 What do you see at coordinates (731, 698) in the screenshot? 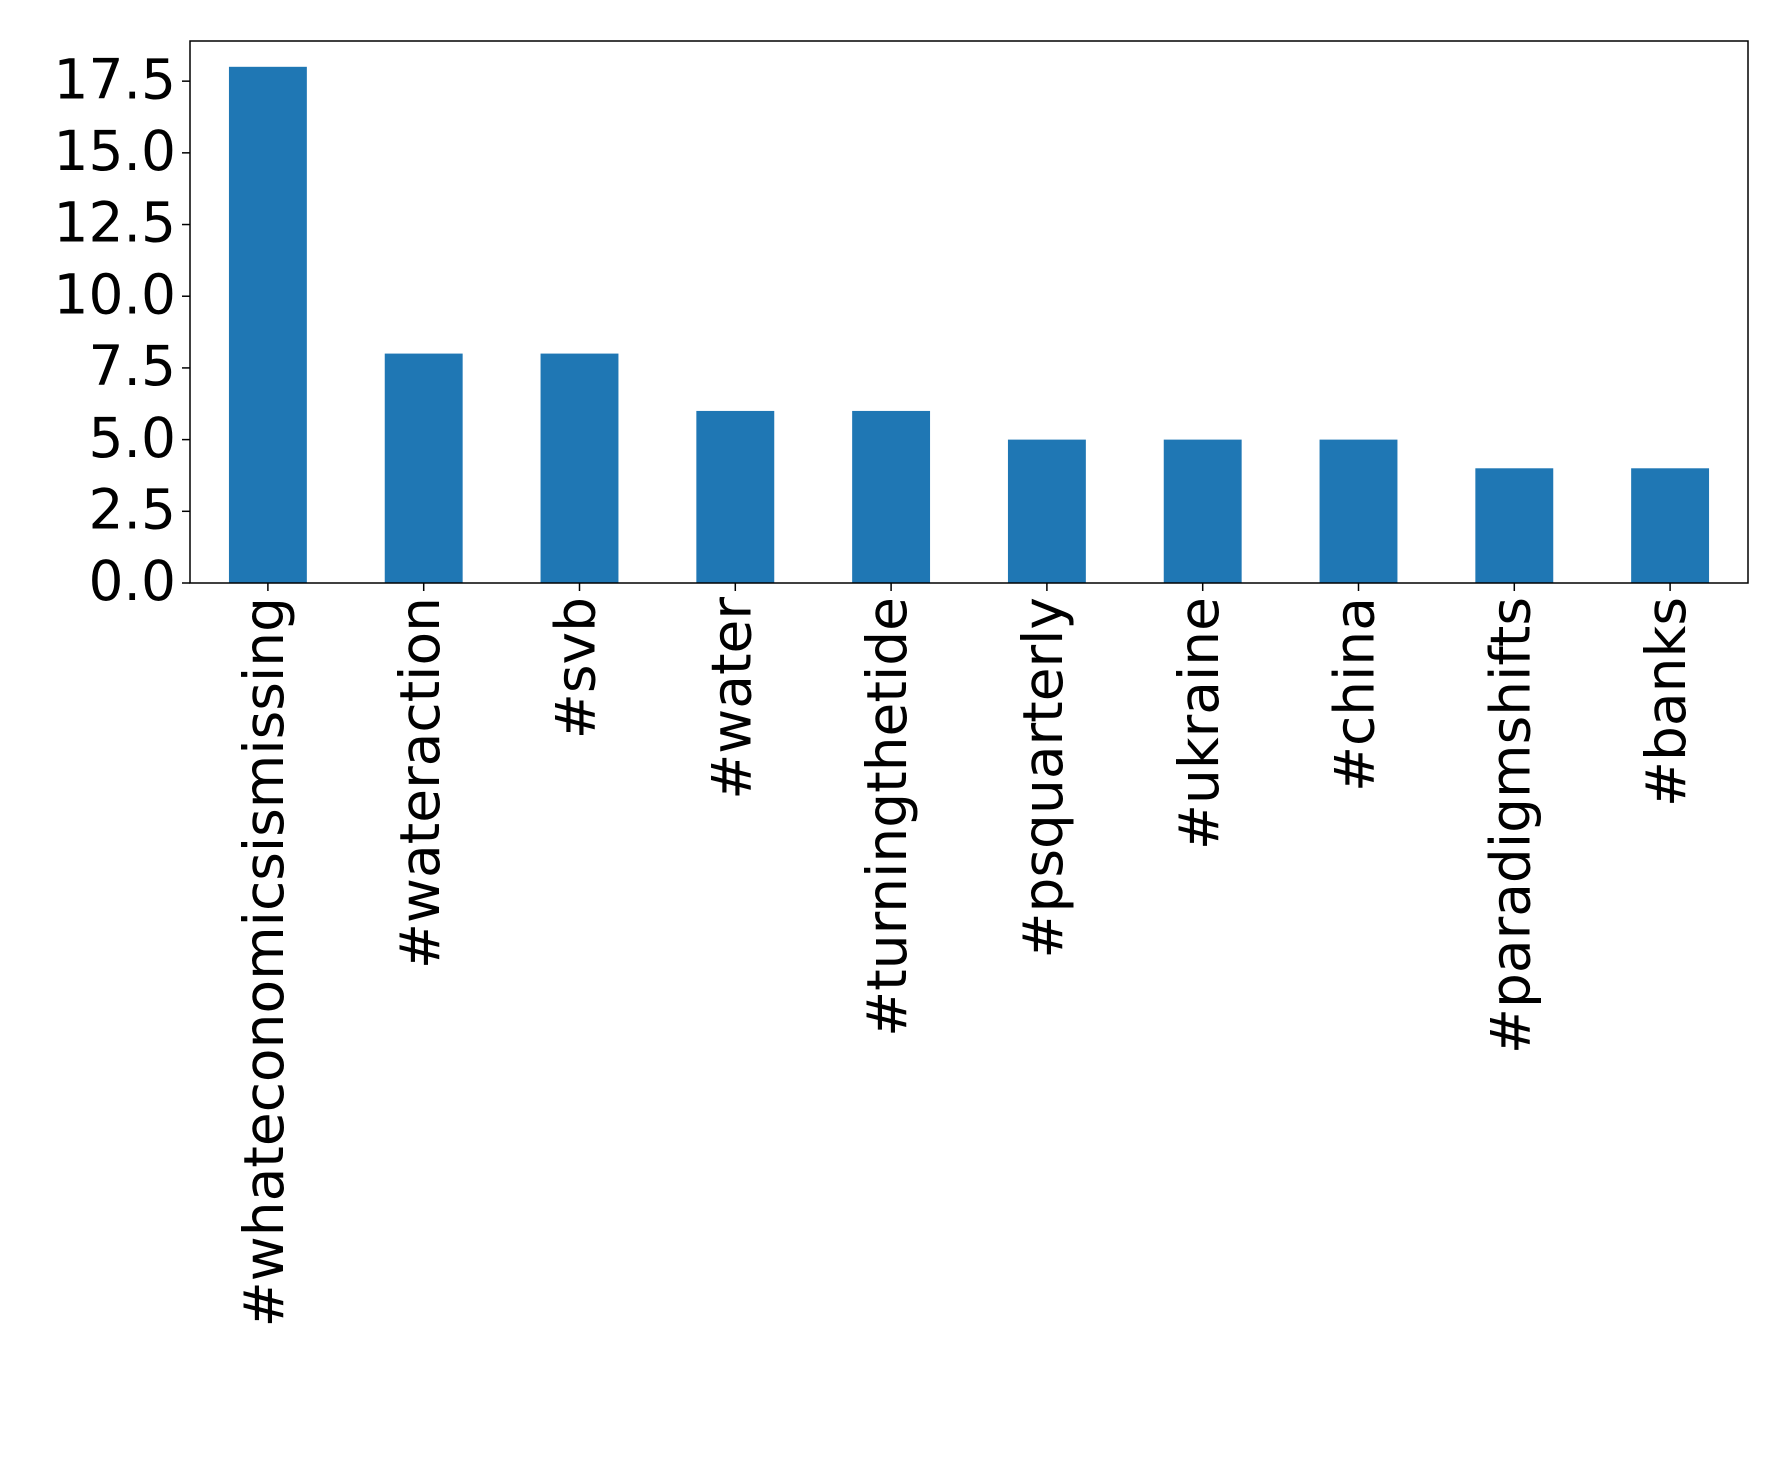
I see `x-tick-label: #water` at bounding box center [731, 698].